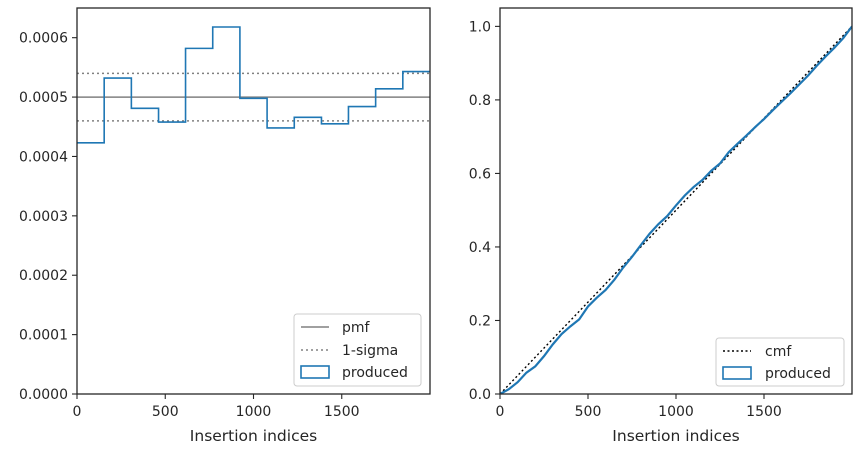 This screenshot has width=861, height=453. I want to click on y-tick-label: 0.0, so click(480, 395).